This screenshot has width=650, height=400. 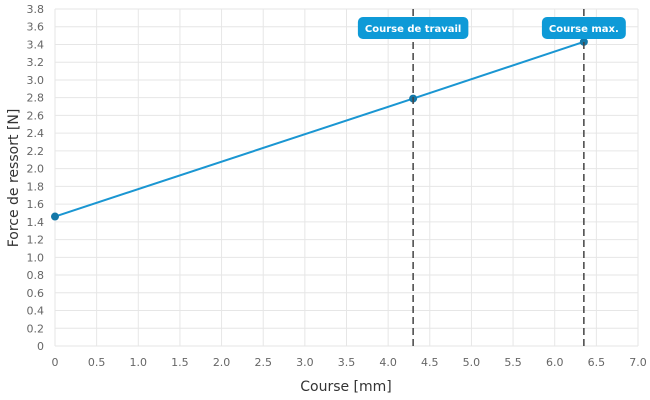 I want to click on x-tick-label: 1.5, so click(x=180, y=362).